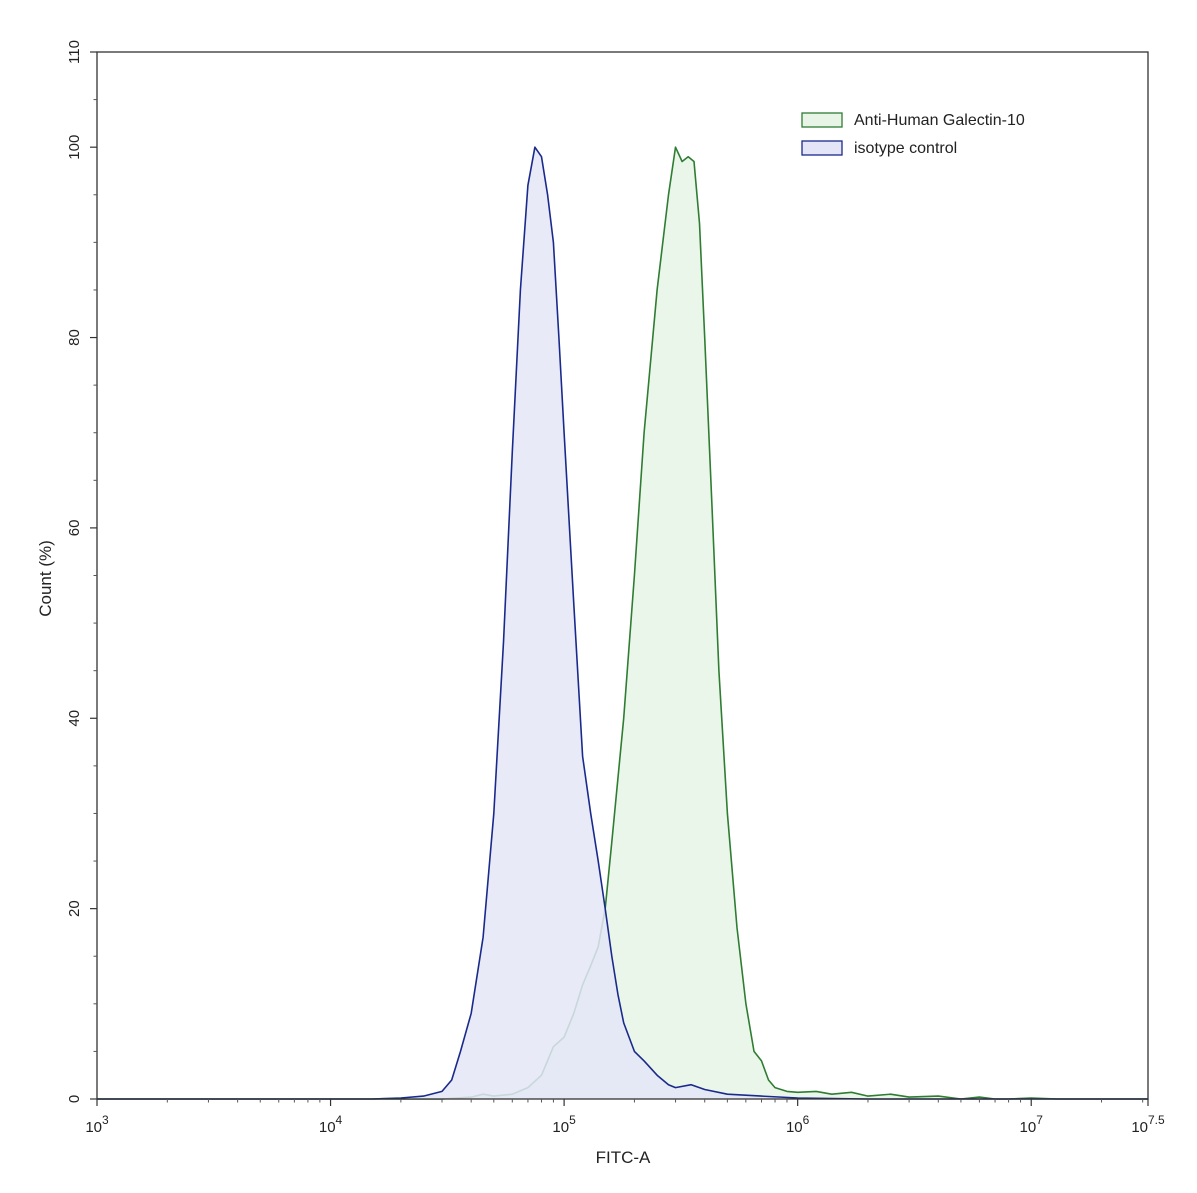 The width and height of the screenshot is (1197, 1193). What do you see at coordinates (564, 1124) in the screenshot?
I see `x-tick-label: 10⁵` at bounding box center [564, 1124].